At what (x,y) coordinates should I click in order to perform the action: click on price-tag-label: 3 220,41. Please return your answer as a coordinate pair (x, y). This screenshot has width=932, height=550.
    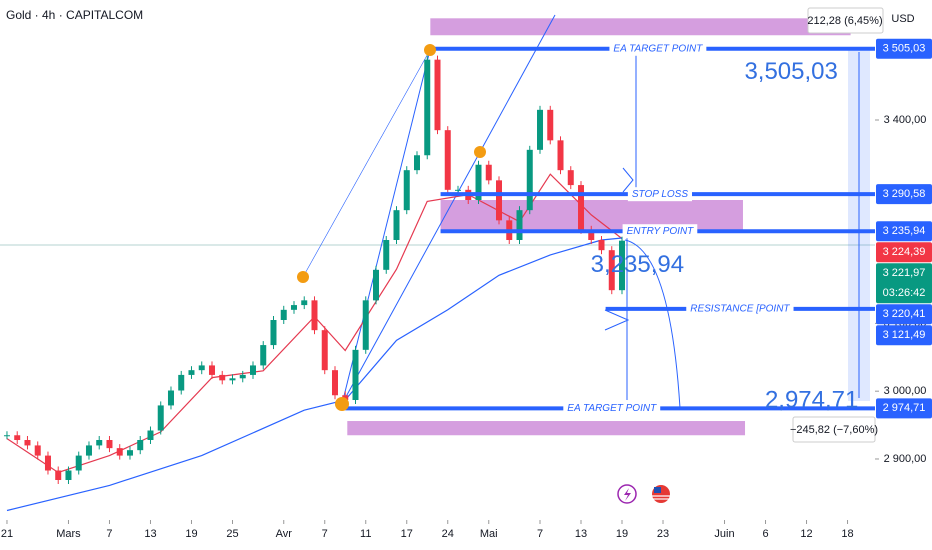
    Looking at the image, I should click on (904, 314).